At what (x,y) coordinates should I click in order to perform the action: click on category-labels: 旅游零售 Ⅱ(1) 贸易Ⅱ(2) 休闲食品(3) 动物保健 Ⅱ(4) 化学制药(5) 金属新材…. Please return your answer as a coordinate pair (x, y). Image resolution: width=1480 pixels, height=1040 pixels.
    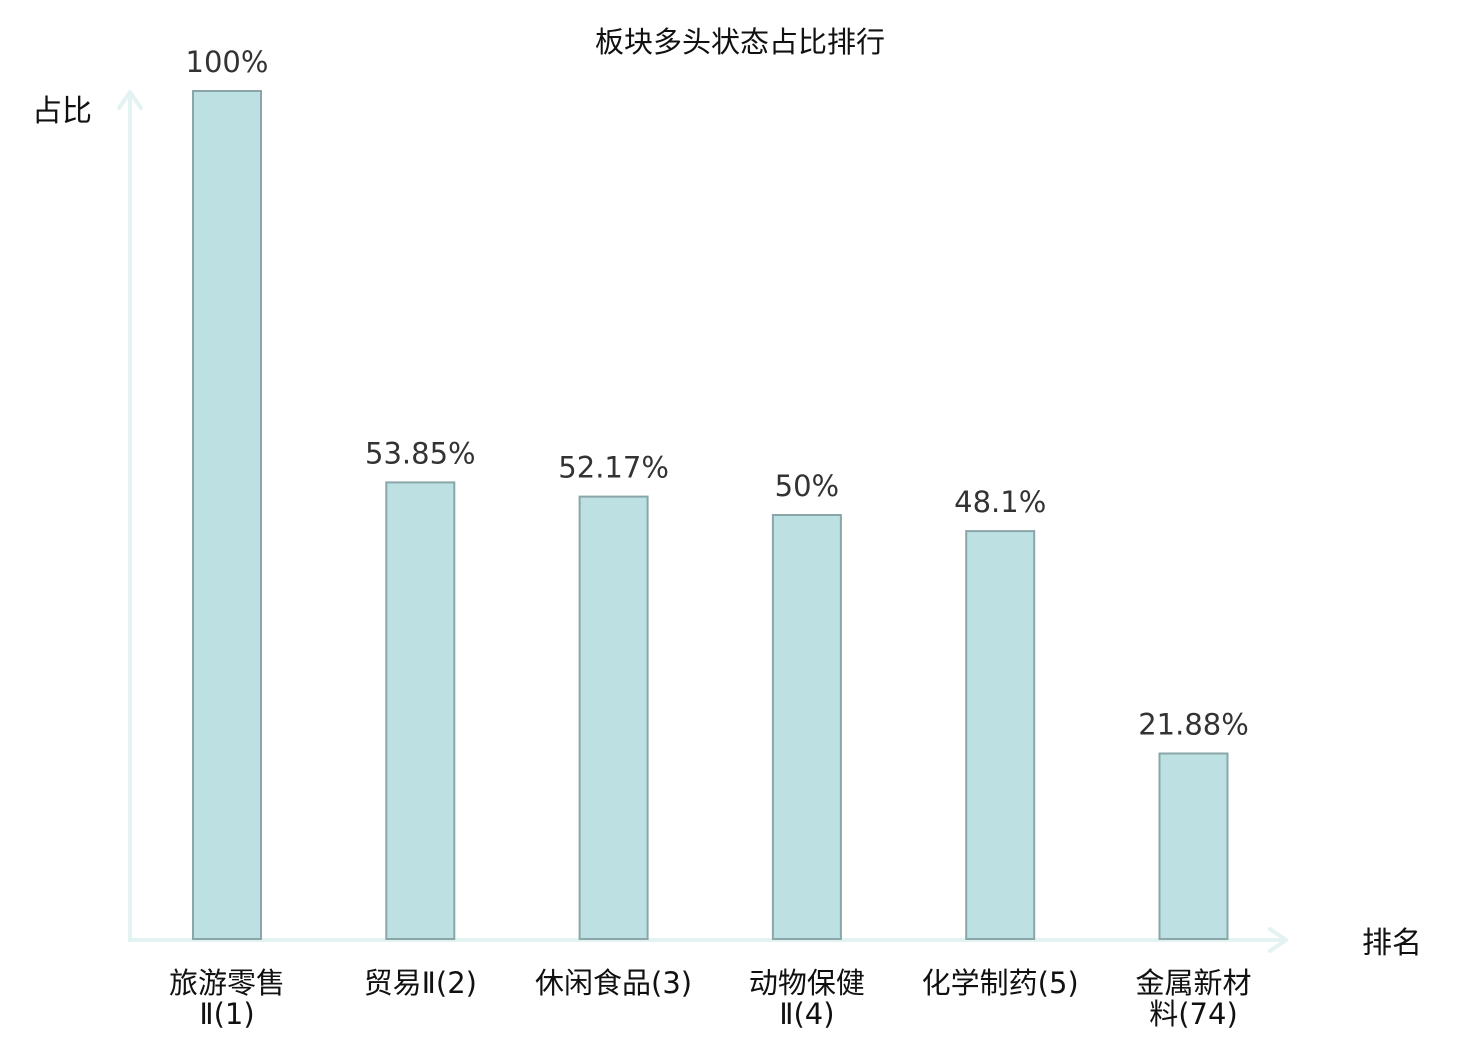
    Looking at the image, I should click on (710, 998).